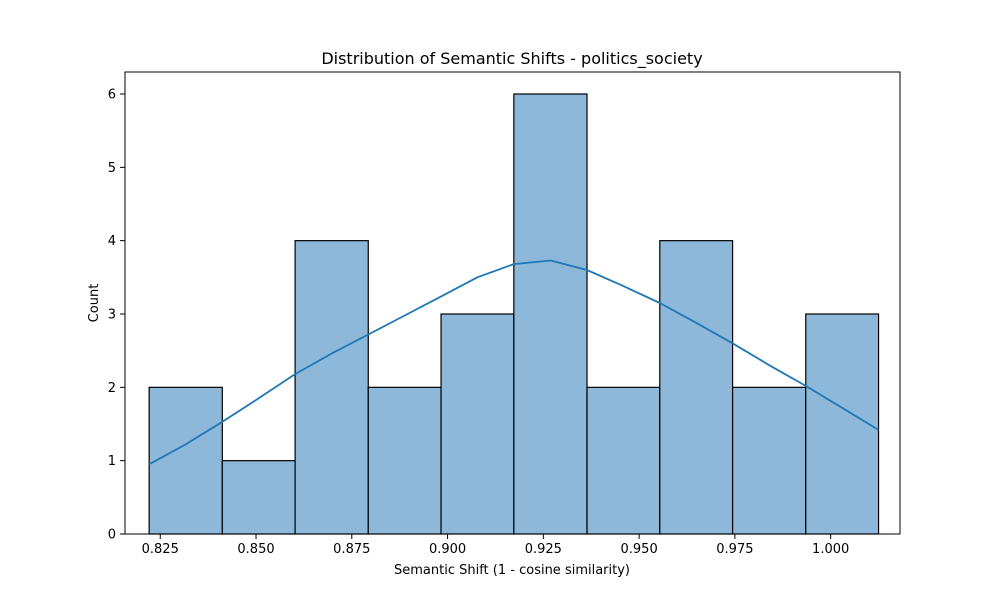 The width and height of the screenshot is (1000, 600). Describe the element at coordinates (112, 168) in the screenshot. I see `y-tick-label: 5` at that location.